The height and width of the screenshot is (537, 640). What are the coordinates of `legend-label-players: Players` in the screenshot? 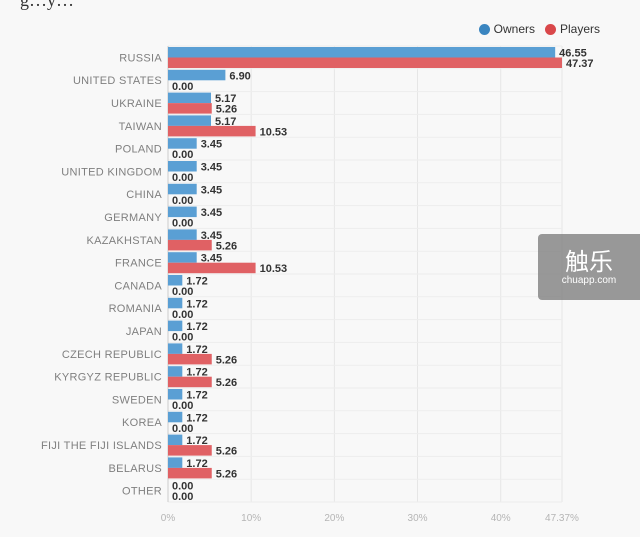 It's located at (579, 29).